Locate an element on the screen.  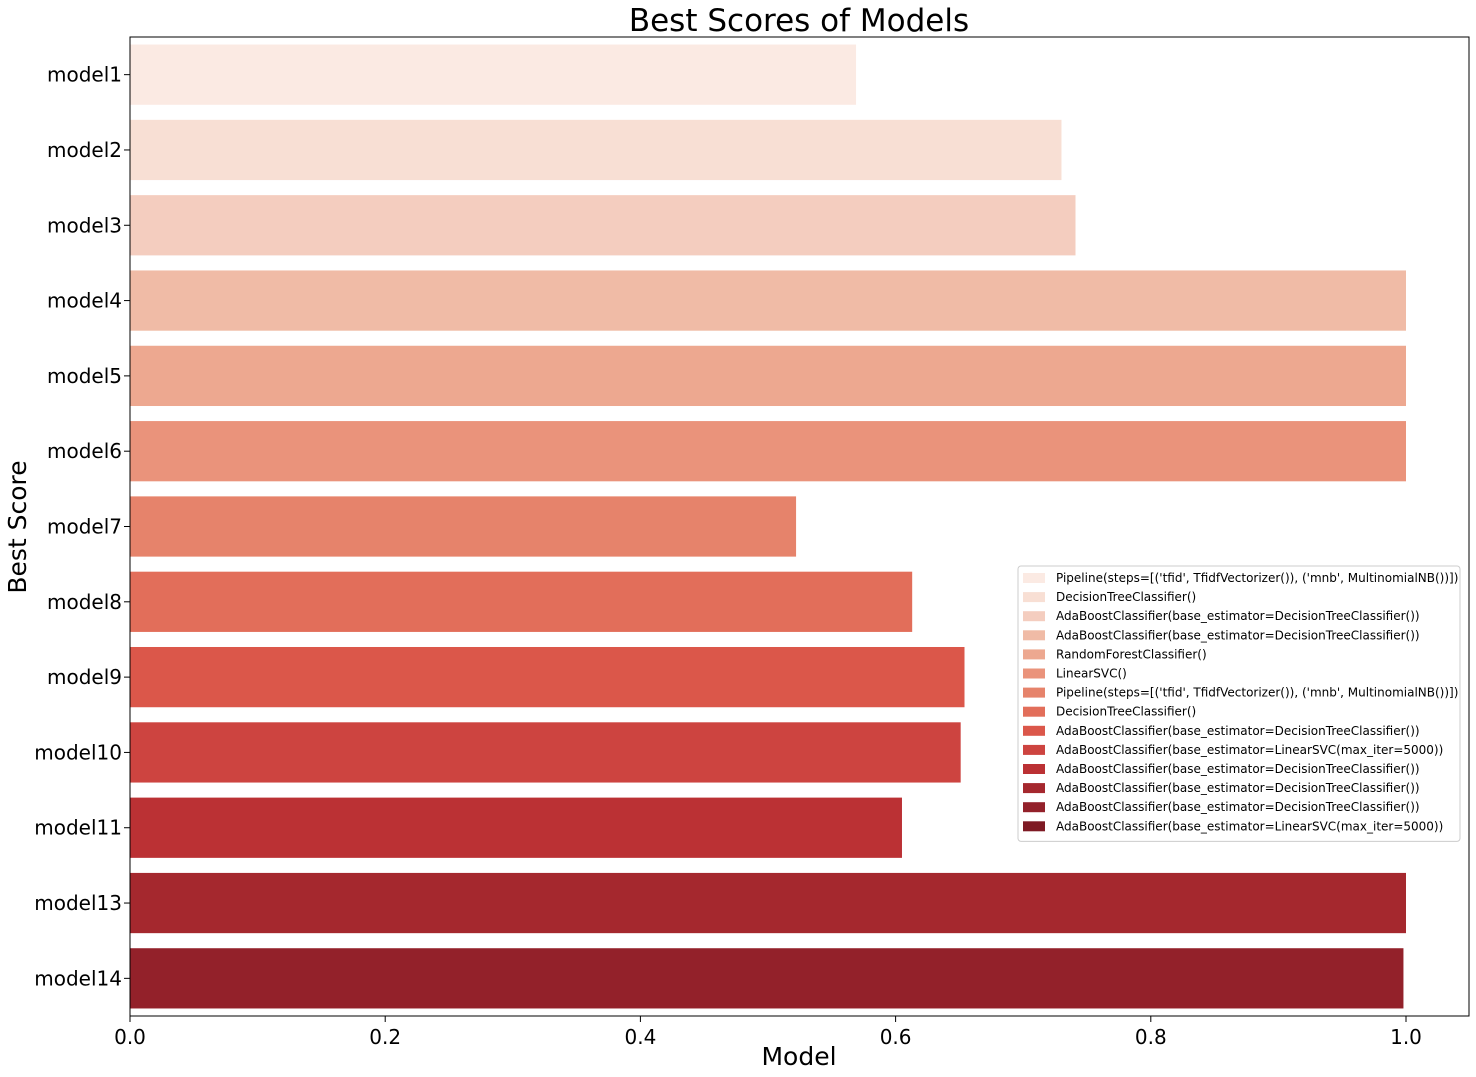
y-tick-label: model14 is located at coordinates (78, 978).